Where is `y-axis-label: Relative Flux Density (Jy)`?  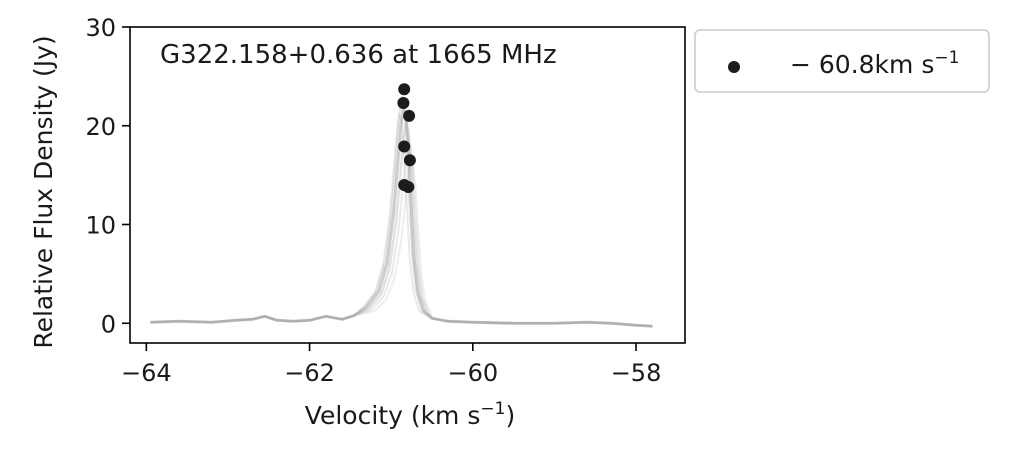 y-axis-label: Relative Flux Density (Jy) is located at coordinates (43, 191).